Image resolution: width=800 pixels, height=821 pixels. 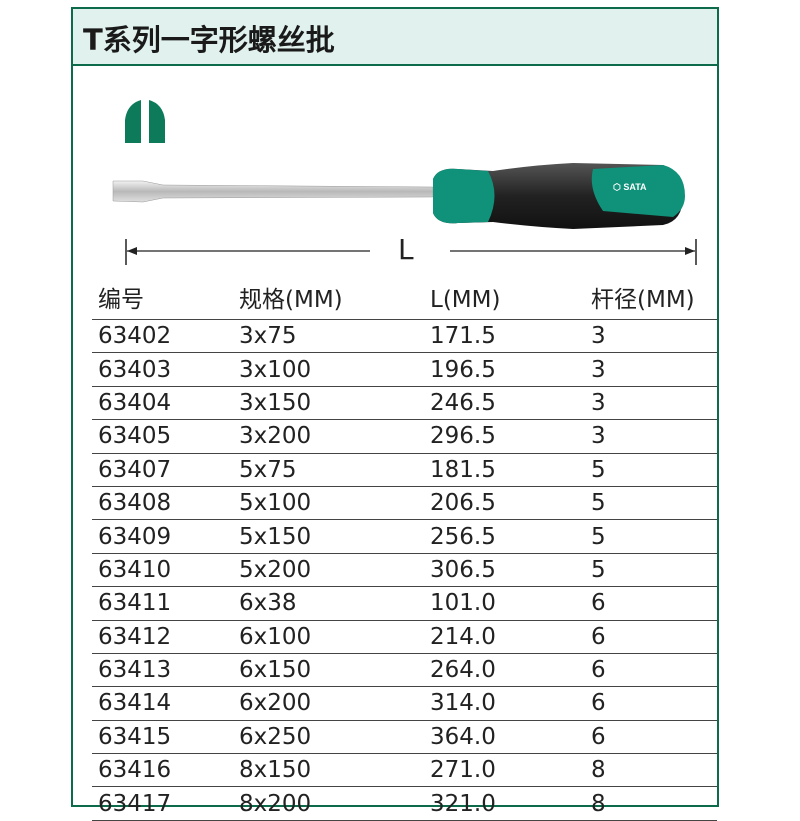 What do you see at coordinates (162, 770) in the screenshot?
I see `table-cell: 63416` at bounding box center [162, 770].